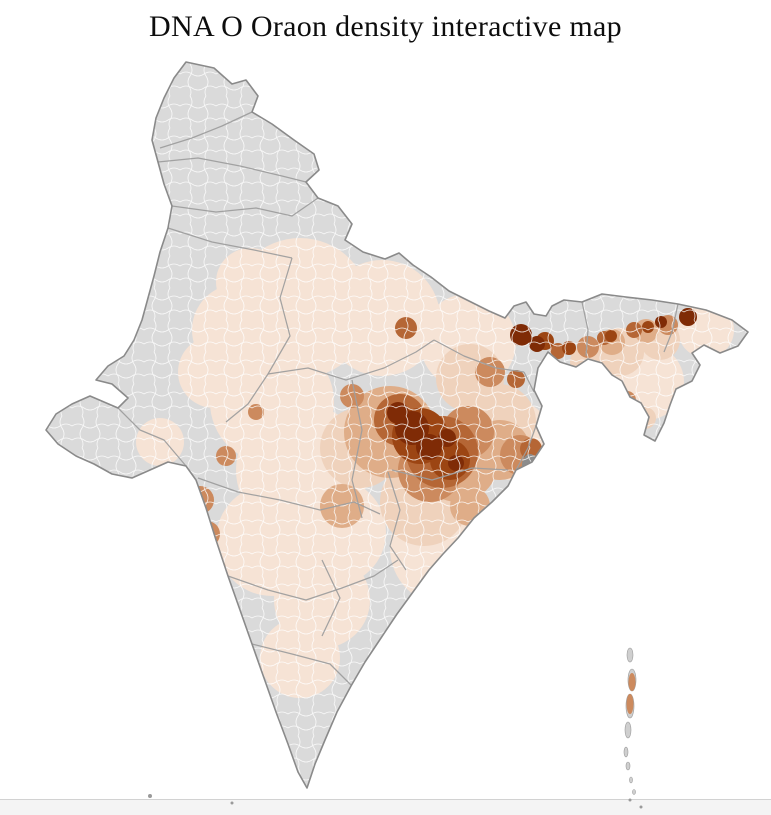  What do you see at coordinates (232, 170) in the screenshot?
I see `state-border-jammu-south` at bounding box center [232, 170].